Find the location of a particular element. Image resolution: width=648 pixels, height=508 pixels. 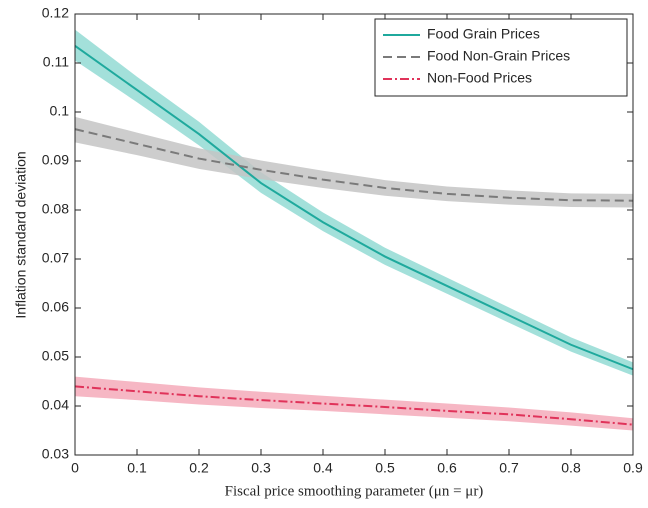

y-tick-label: 0.08 is located at coordinates (55, 209).